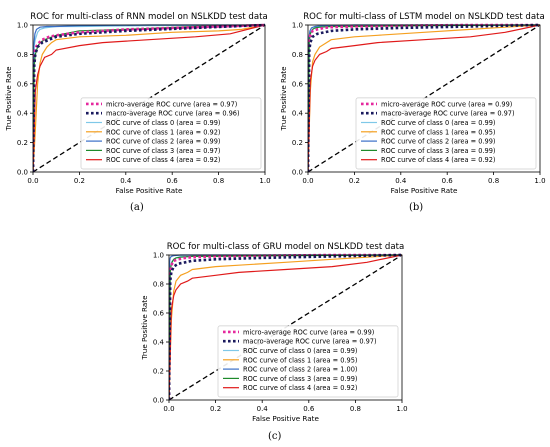  What do you see at coordinates (137, 207) in the screenshot?
I see `caption-a: (a)` at bounding box center [137, 207].